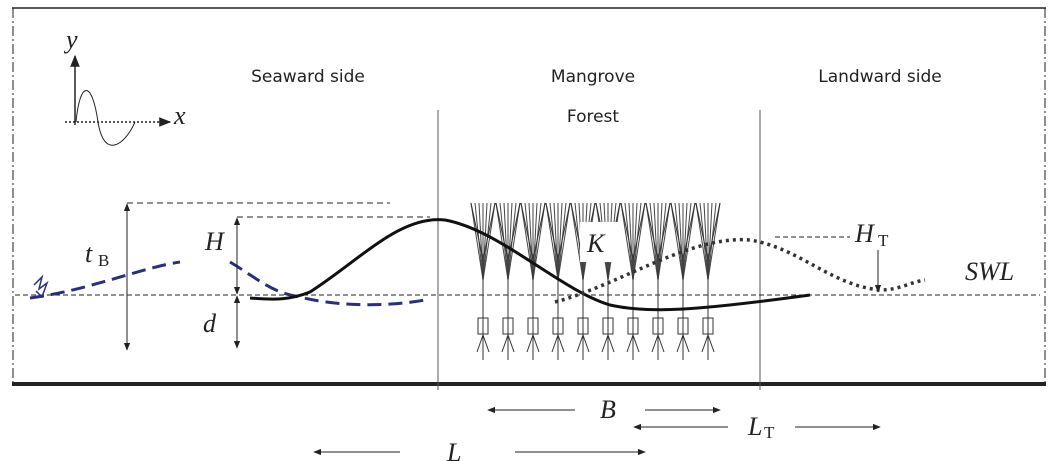  I want to click on label: B, so click(608, 409).